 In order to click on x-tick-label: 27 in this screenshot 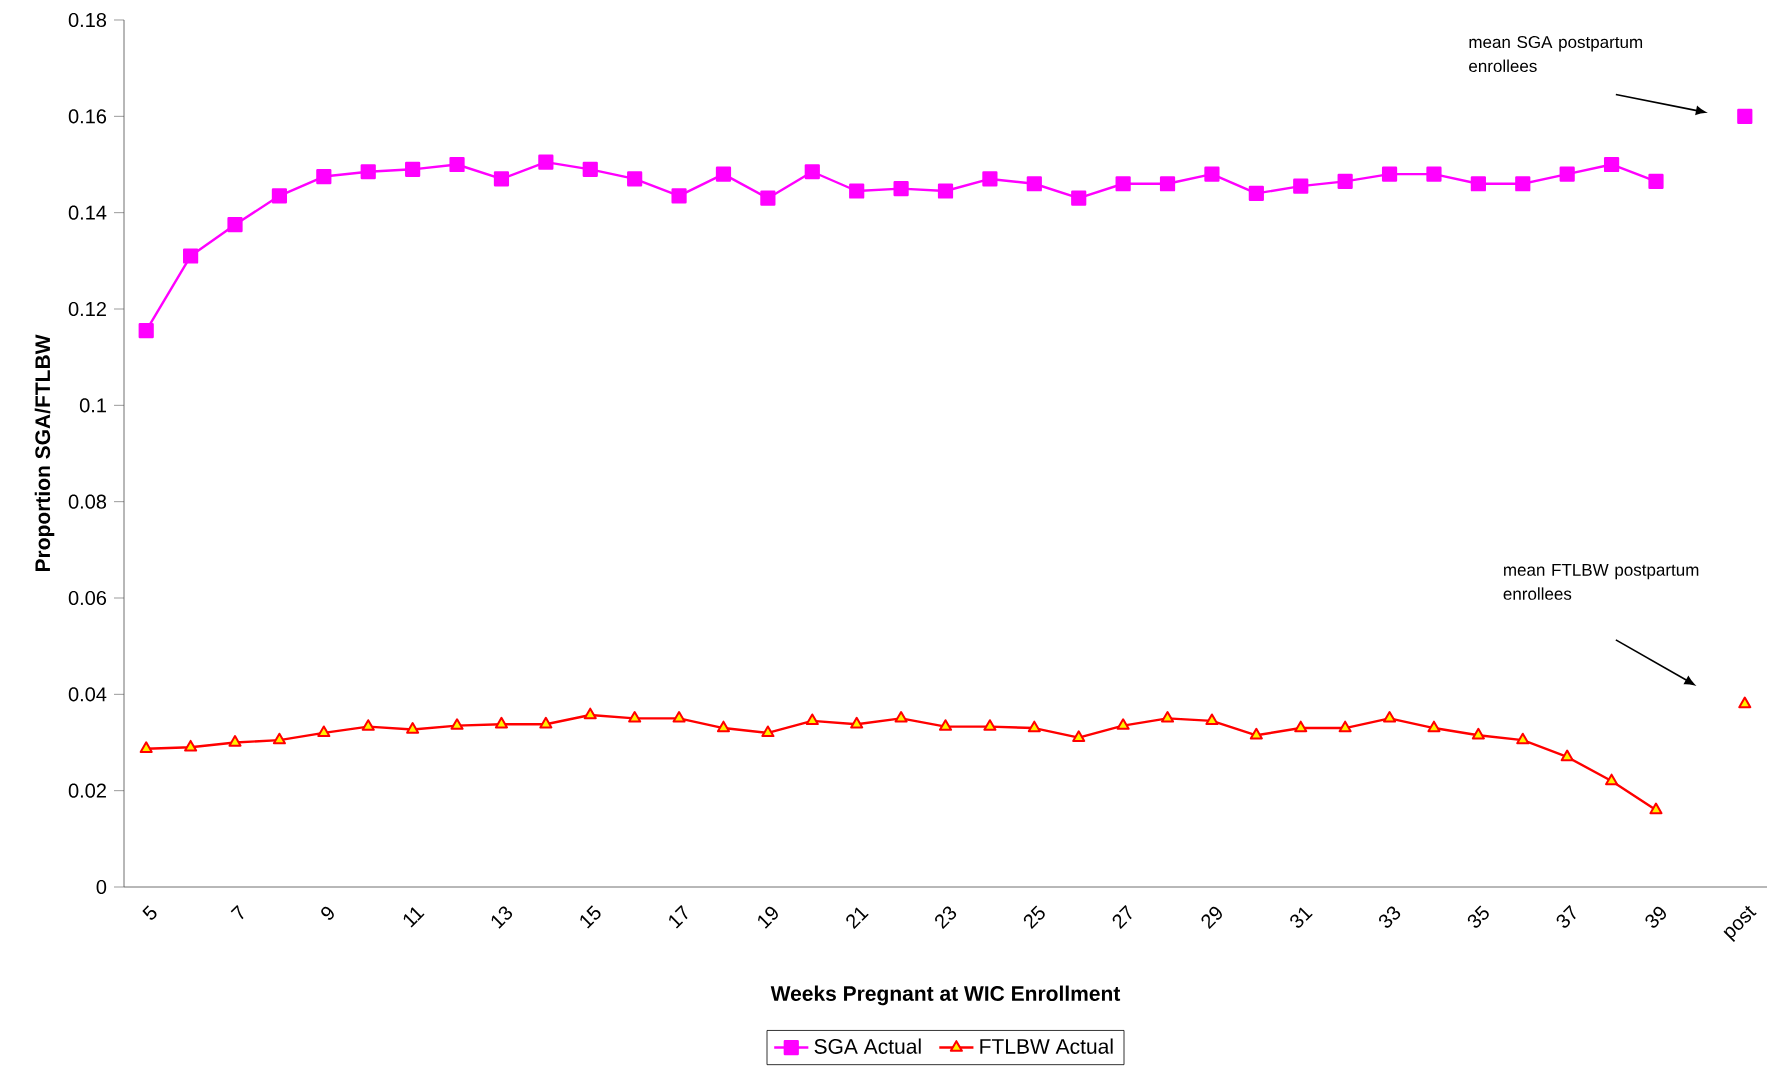, I will do `click(1122, 917)`.